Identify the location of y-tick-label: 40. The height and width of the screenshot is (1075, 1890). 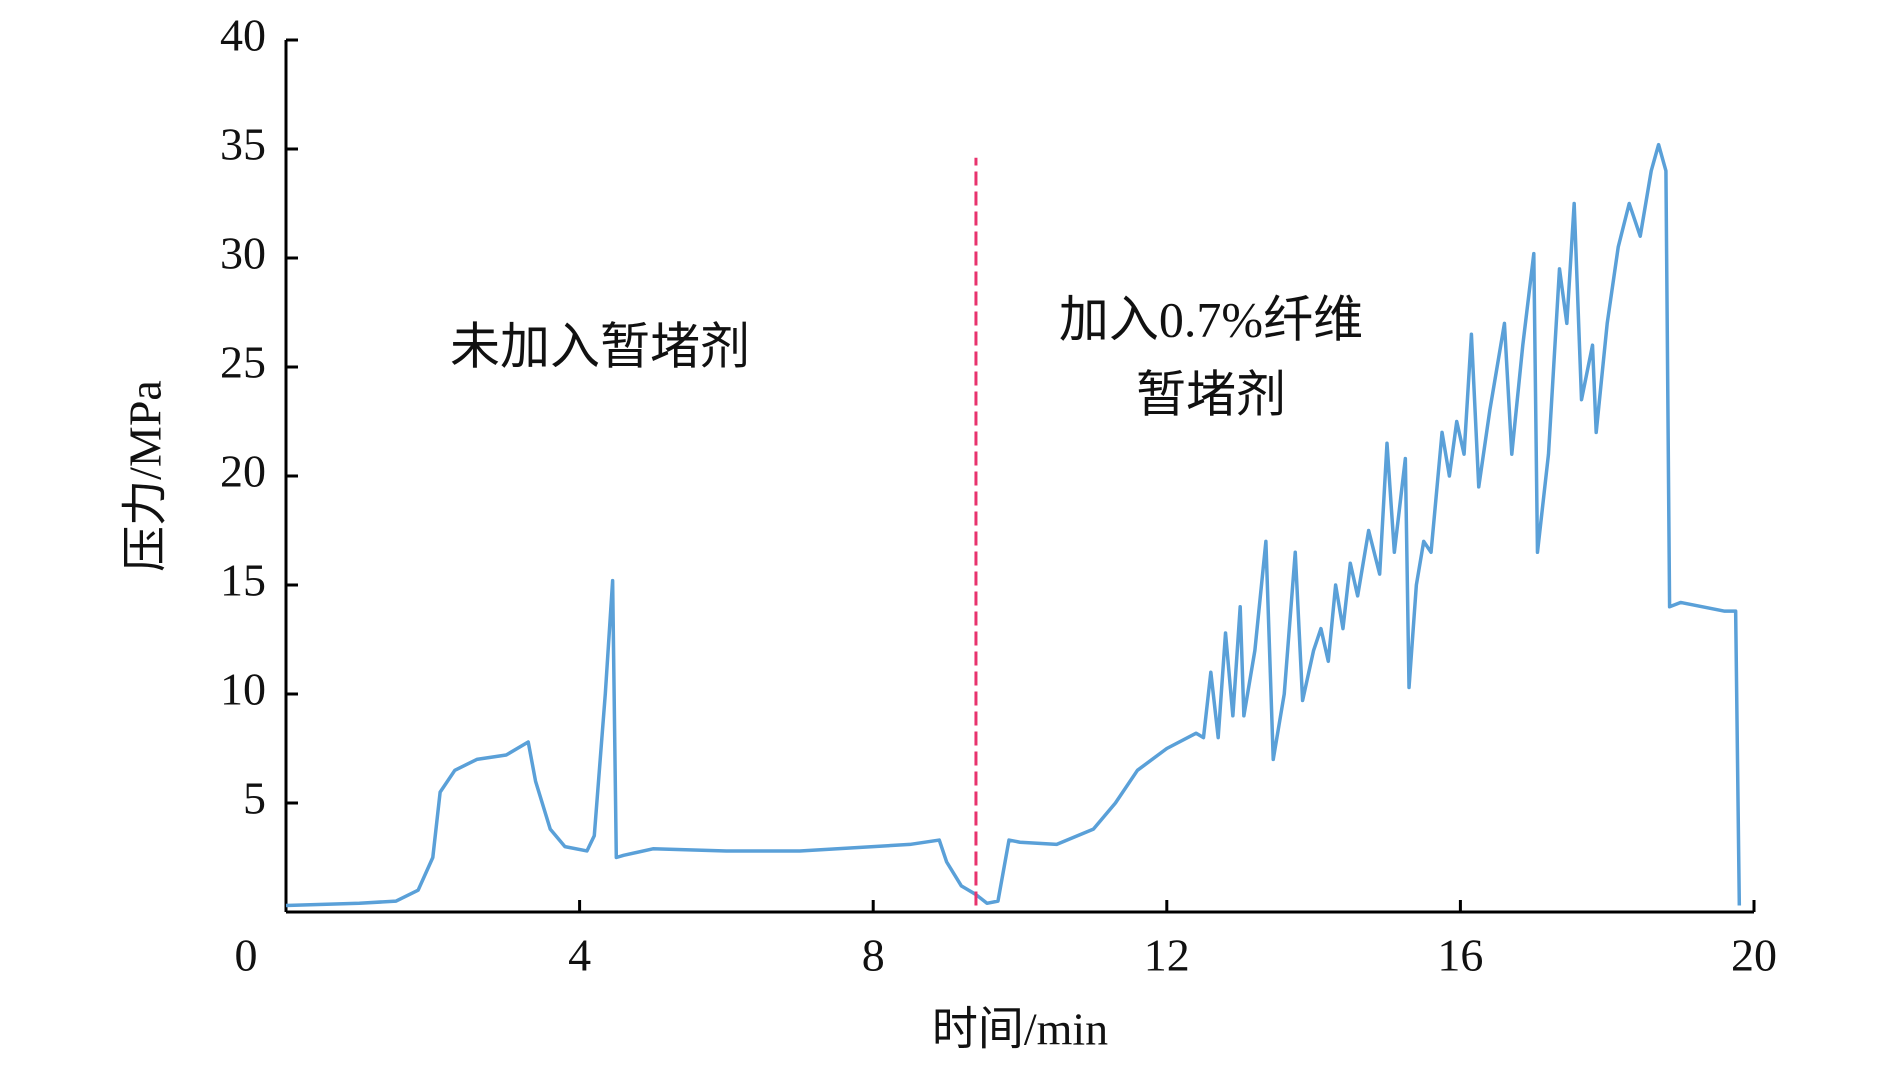
(243, 35).